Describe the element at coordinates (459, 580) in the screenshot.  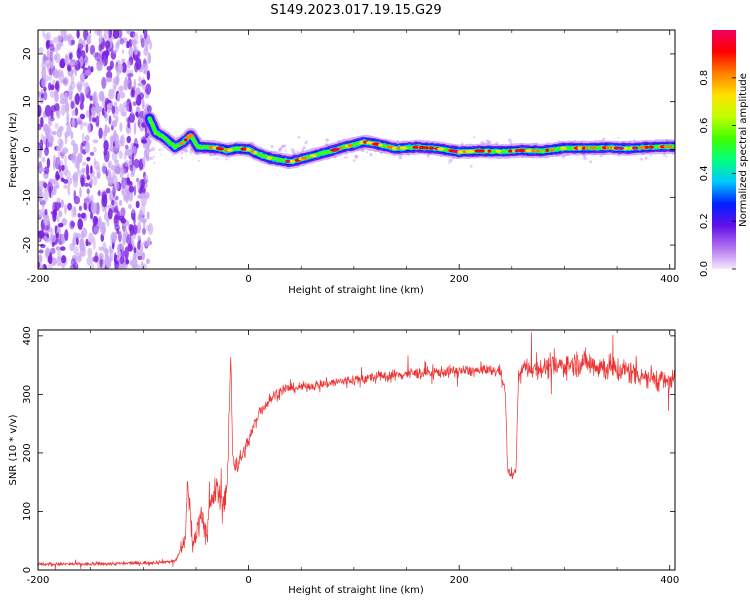
I see `snr-xtick-label: 200` at that location.